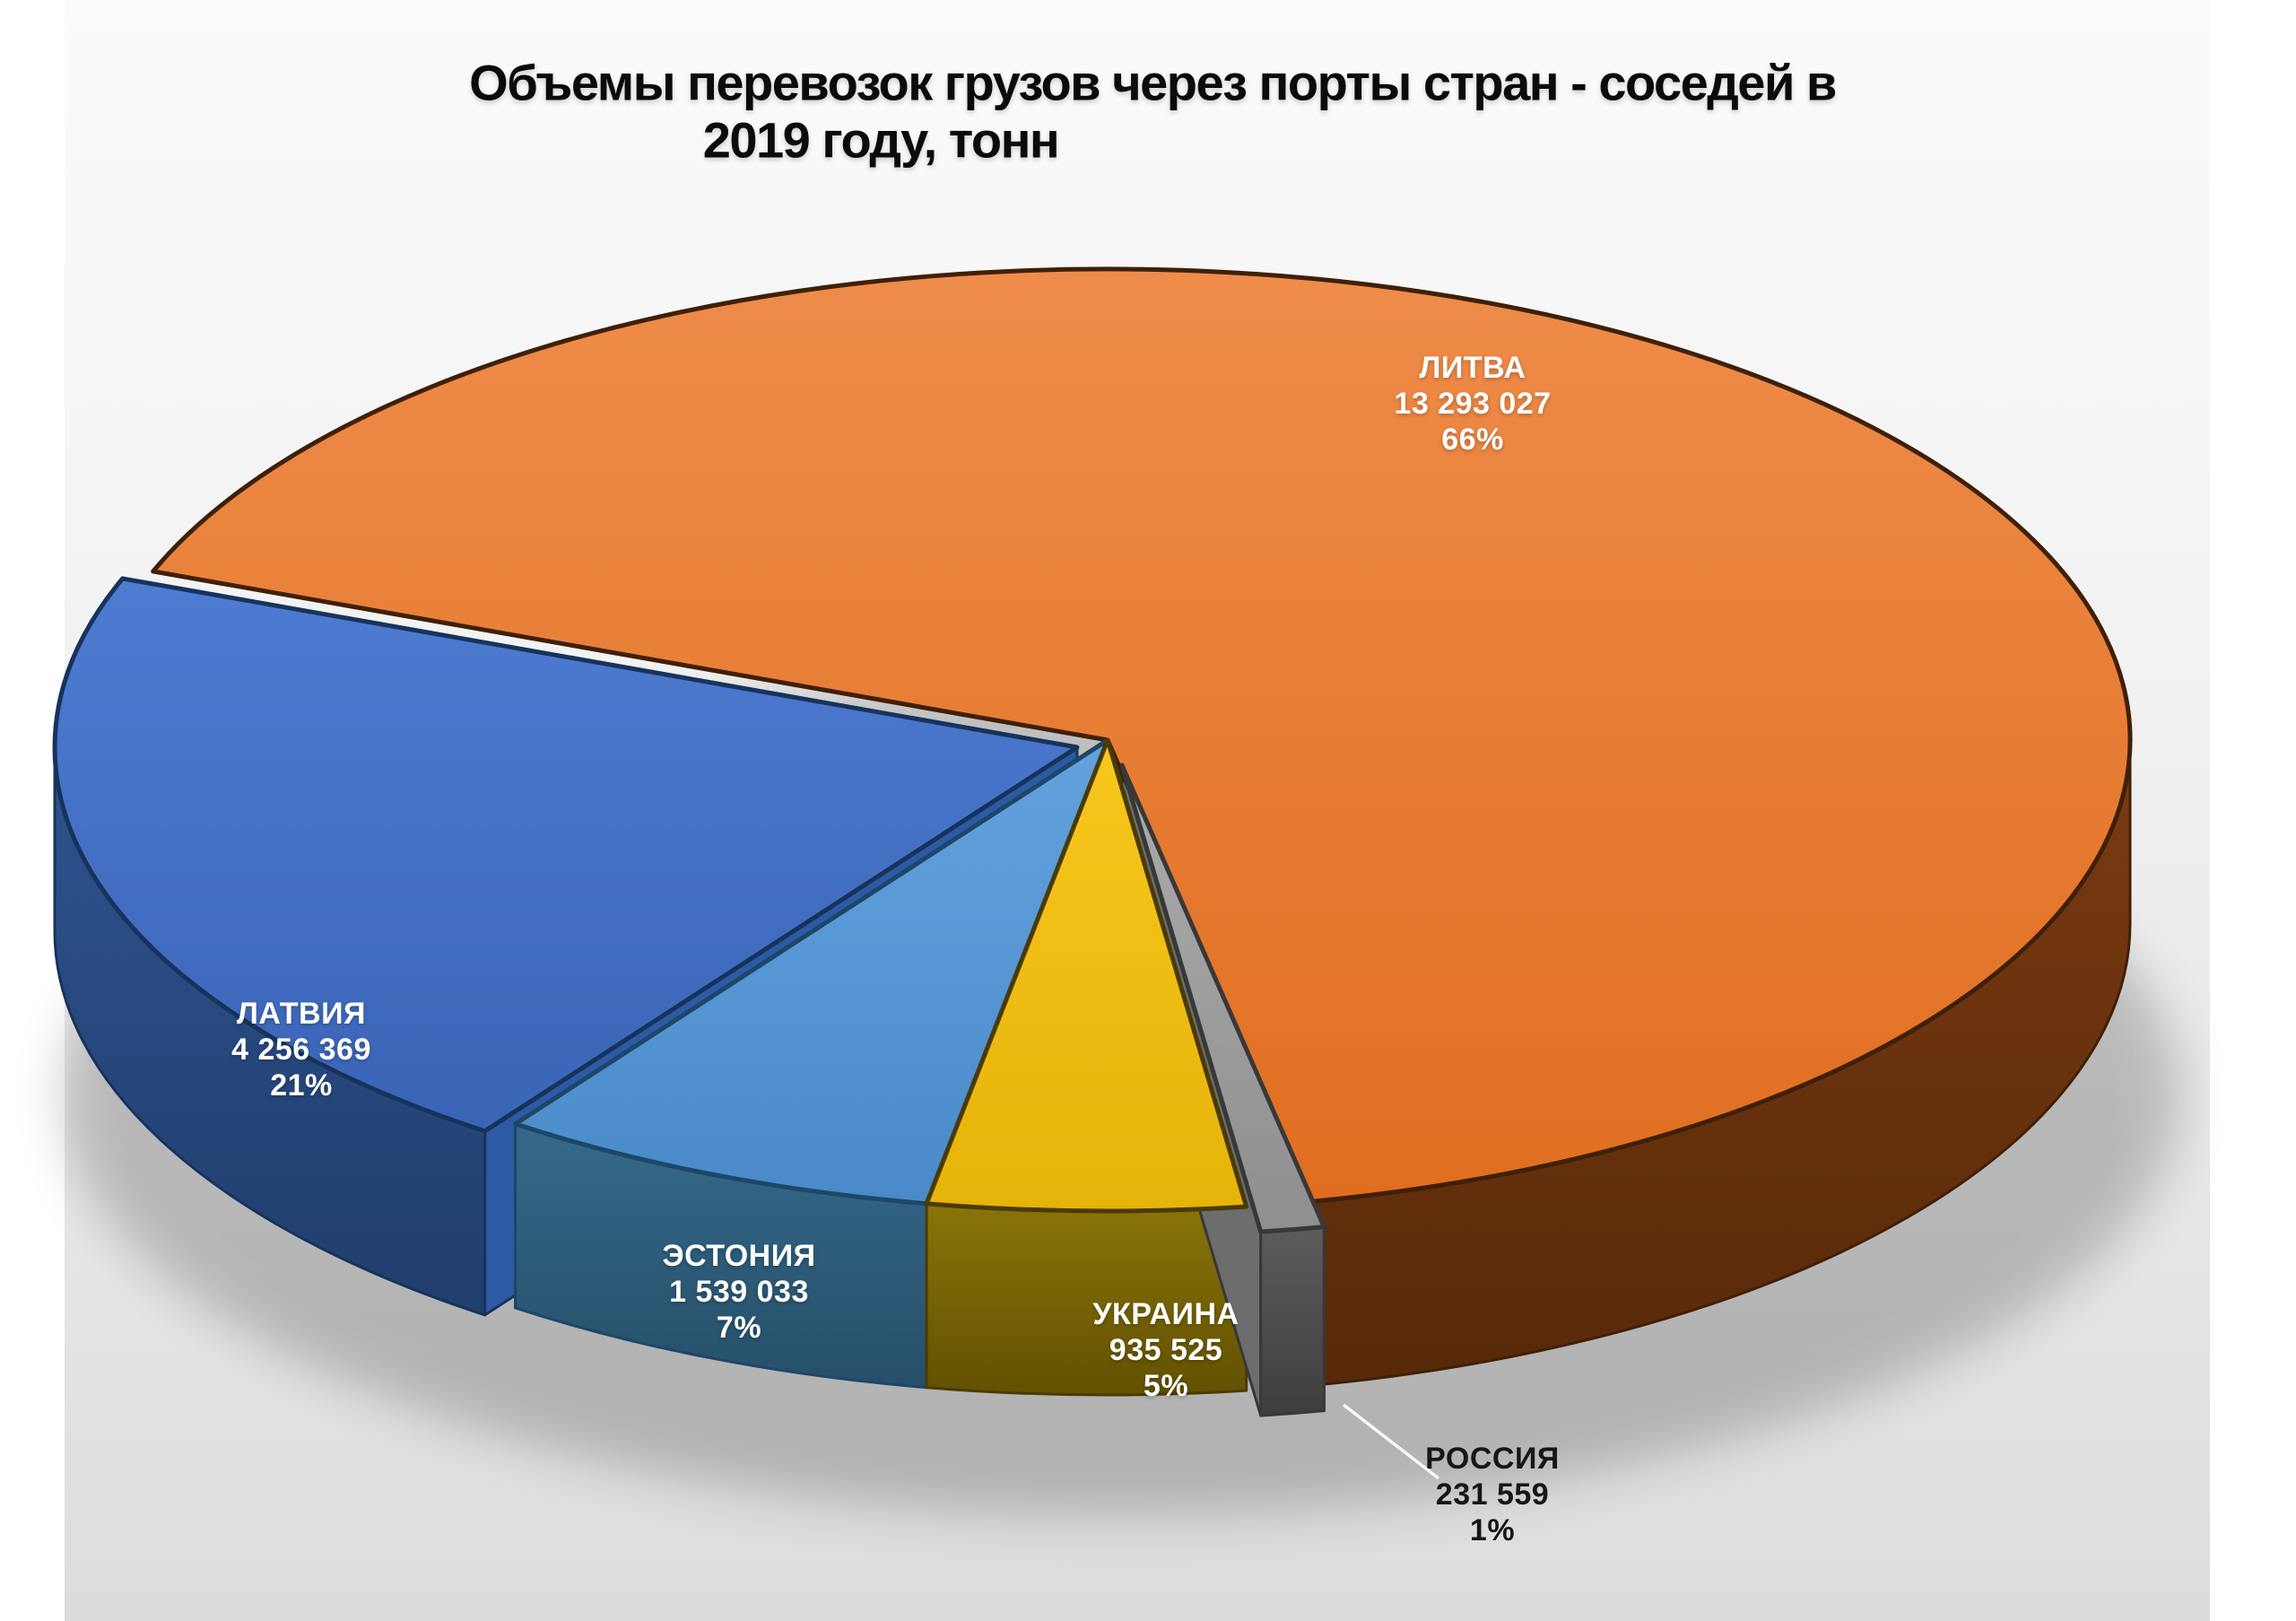 The height and width of the screenshot is (1621, 2296). I want to click on slice-name: ЛАТВИЯ, so click(301, 1014).